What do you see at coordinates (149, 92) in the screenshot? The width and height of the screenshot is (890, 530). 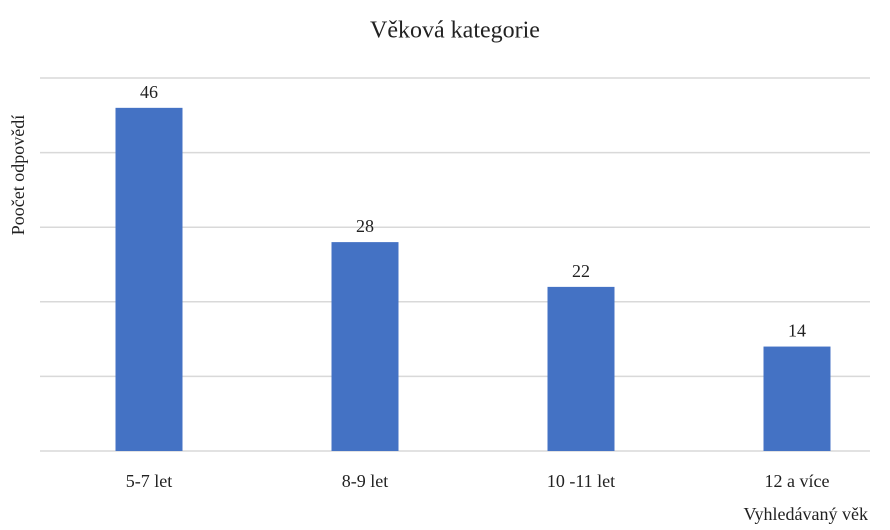 I see `data-label: 46` at bounding box center [149, 92].